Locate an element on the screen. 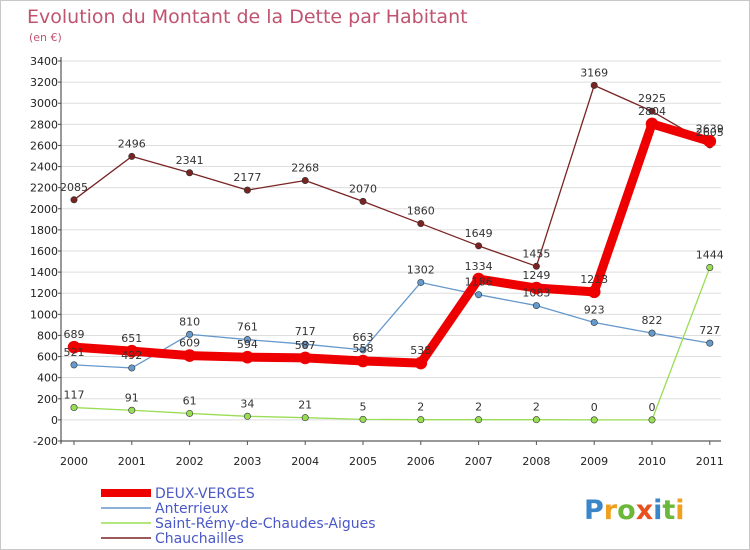 This screenshot has width=750, height=550. data-label: 1444 is located at coordinates (710, 254).